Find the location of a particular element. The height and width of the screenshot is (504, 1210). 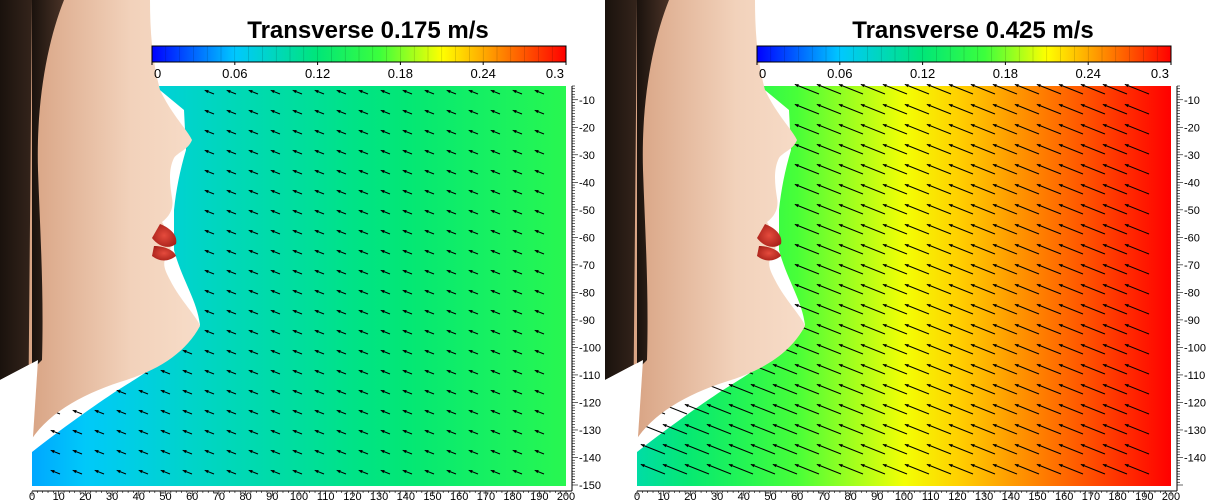

y-tick-label: -90 is located at coordinates (587, 321).